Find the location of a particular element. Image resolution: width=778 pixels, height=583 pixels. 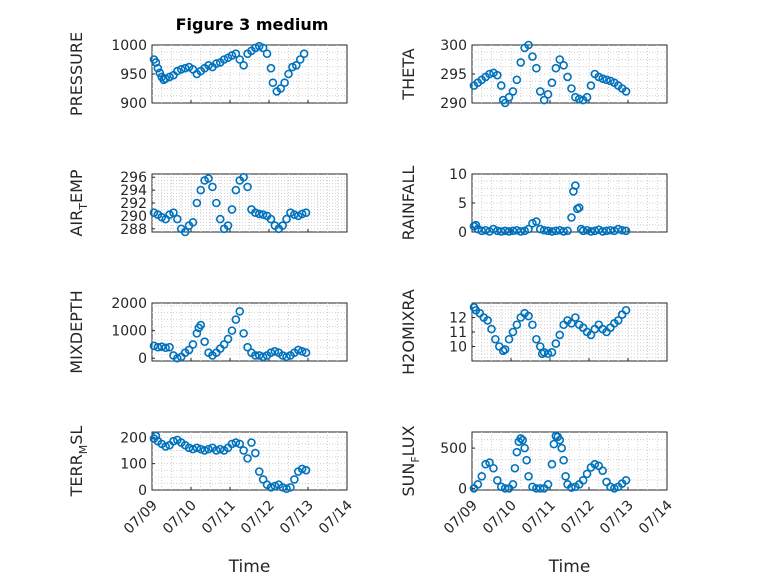

panel-7-xlabel: Time is located at coordinates (249, 567).